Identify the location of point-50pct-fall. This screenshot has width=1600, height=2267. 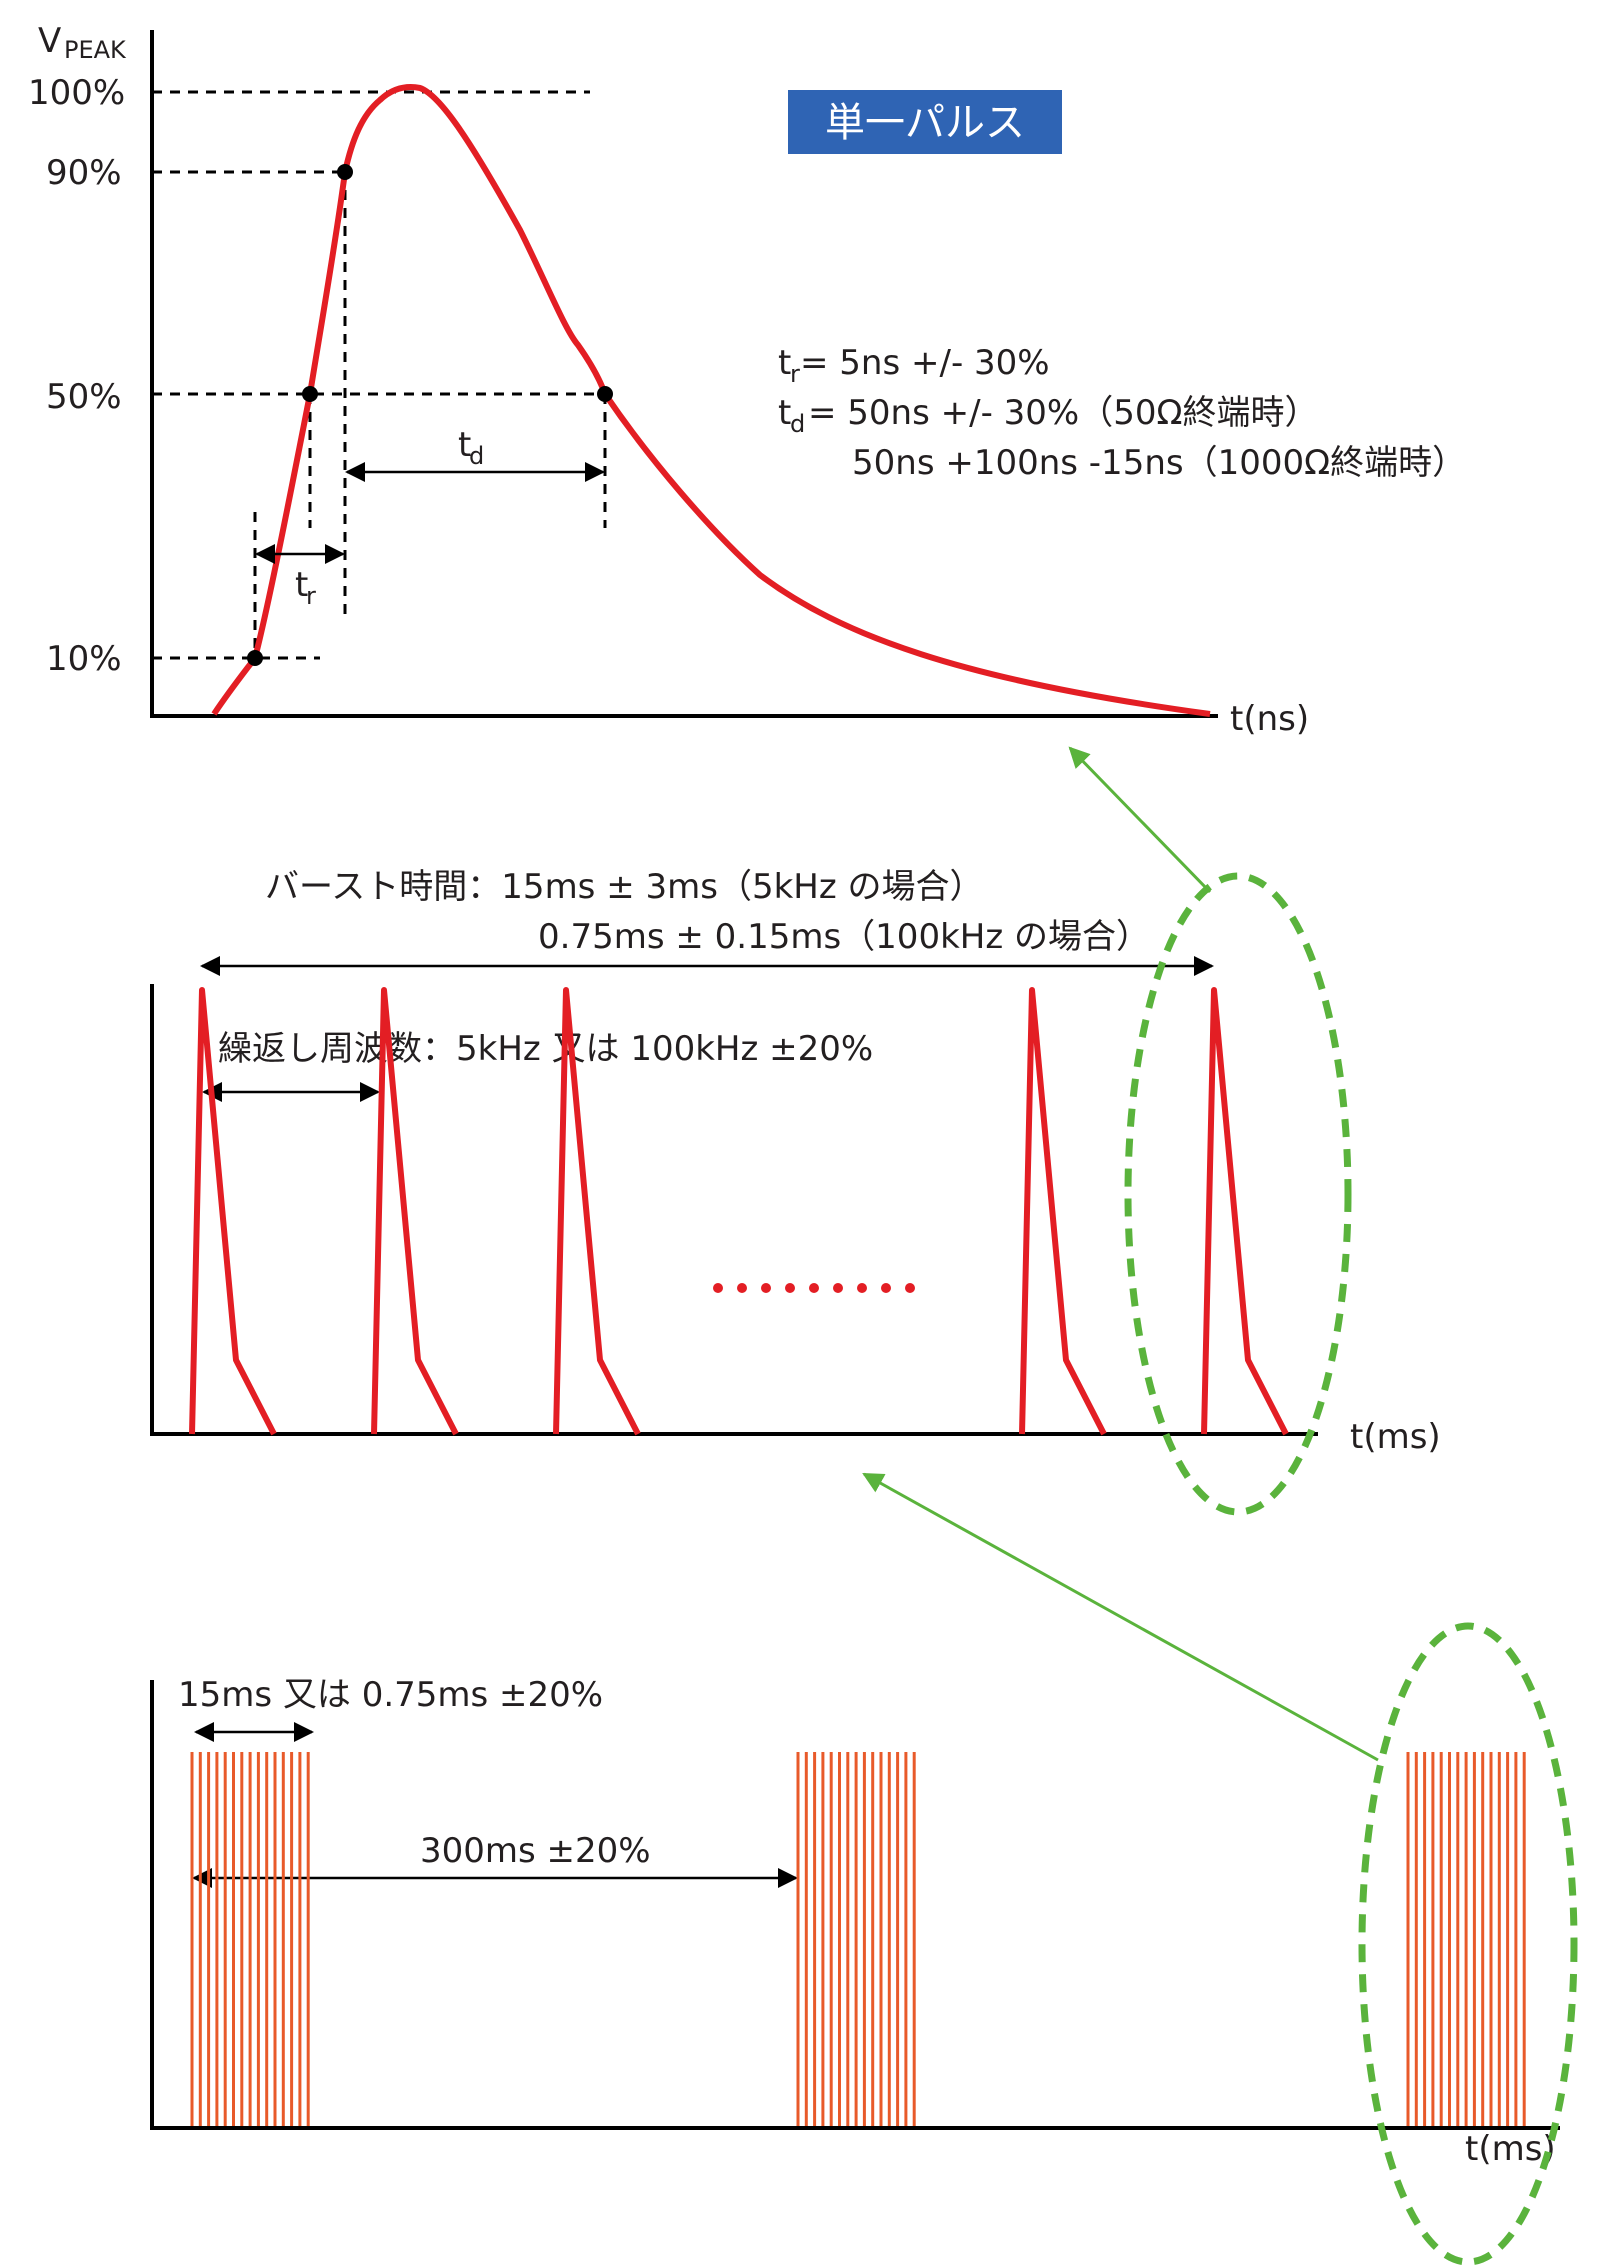
(605, 394).